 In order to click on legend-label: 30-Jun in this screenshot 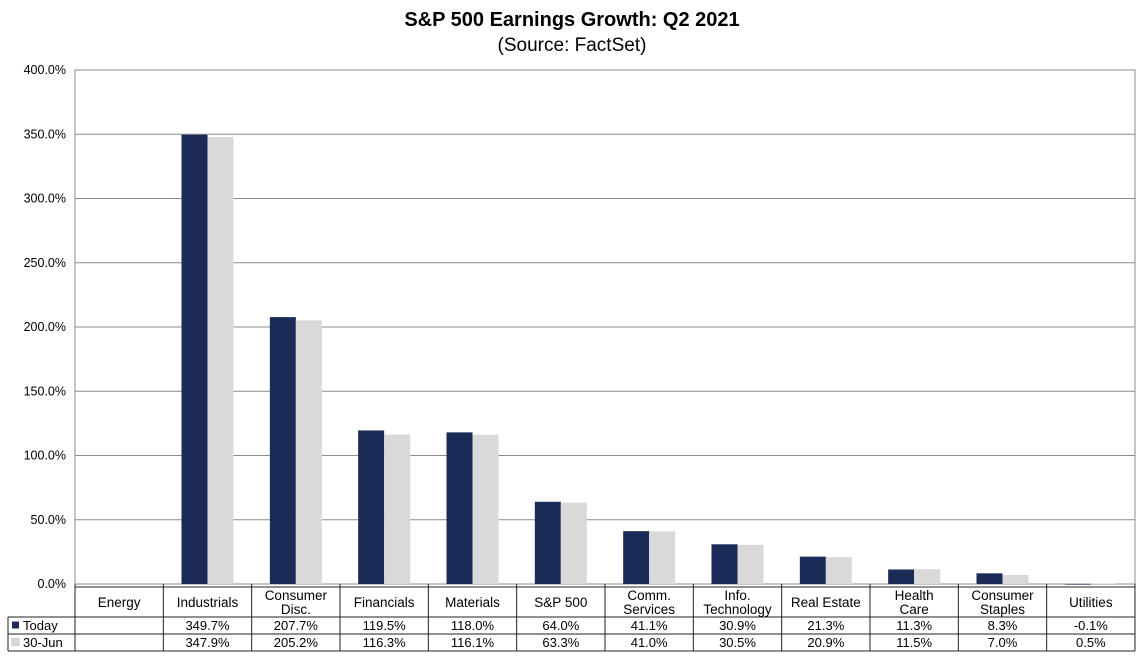, I will do `click(43, 642)`.